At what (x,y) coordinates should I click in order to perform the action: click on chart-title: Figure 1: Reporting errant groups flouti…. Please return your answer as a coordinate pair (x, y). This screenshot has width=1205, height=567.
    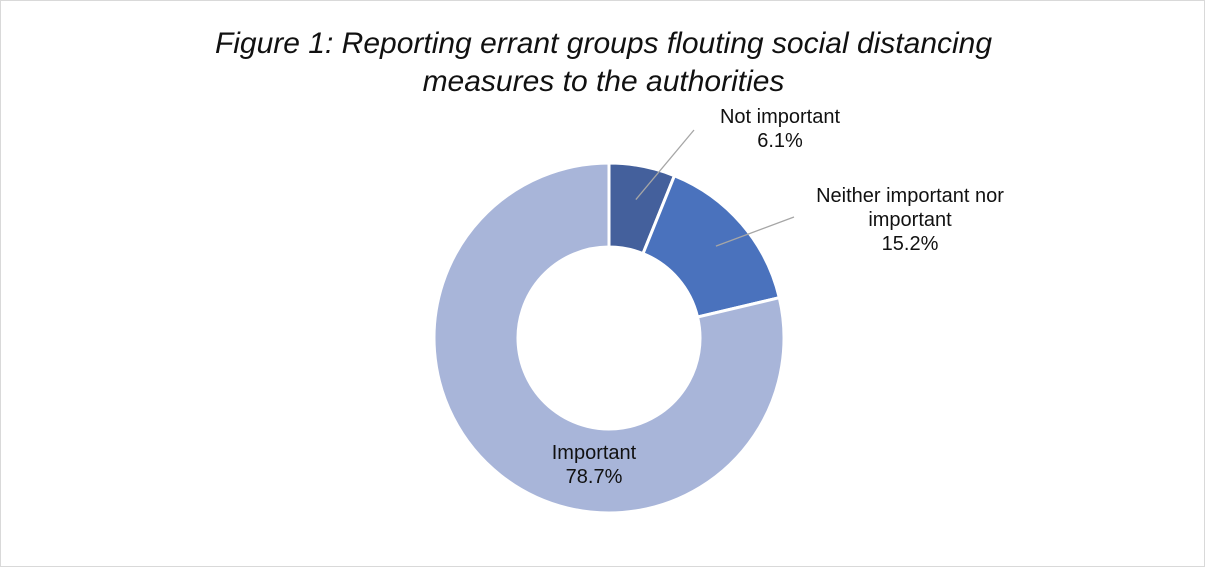
    Looking at the image, I should click on (603, 63).